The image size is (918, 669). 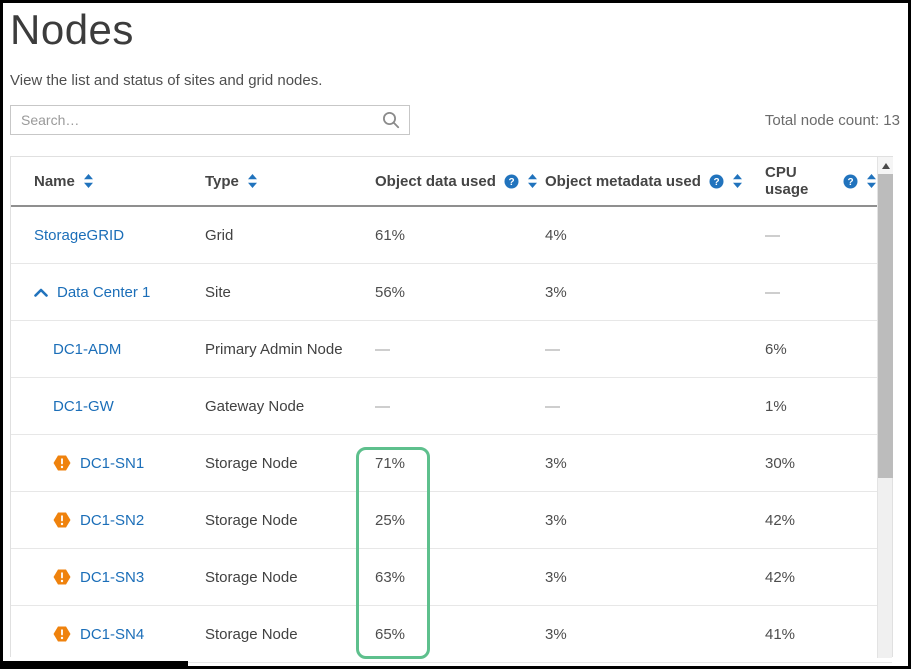 I want to click on node-name-link: Data Center 1, so click(x=104, y=292).